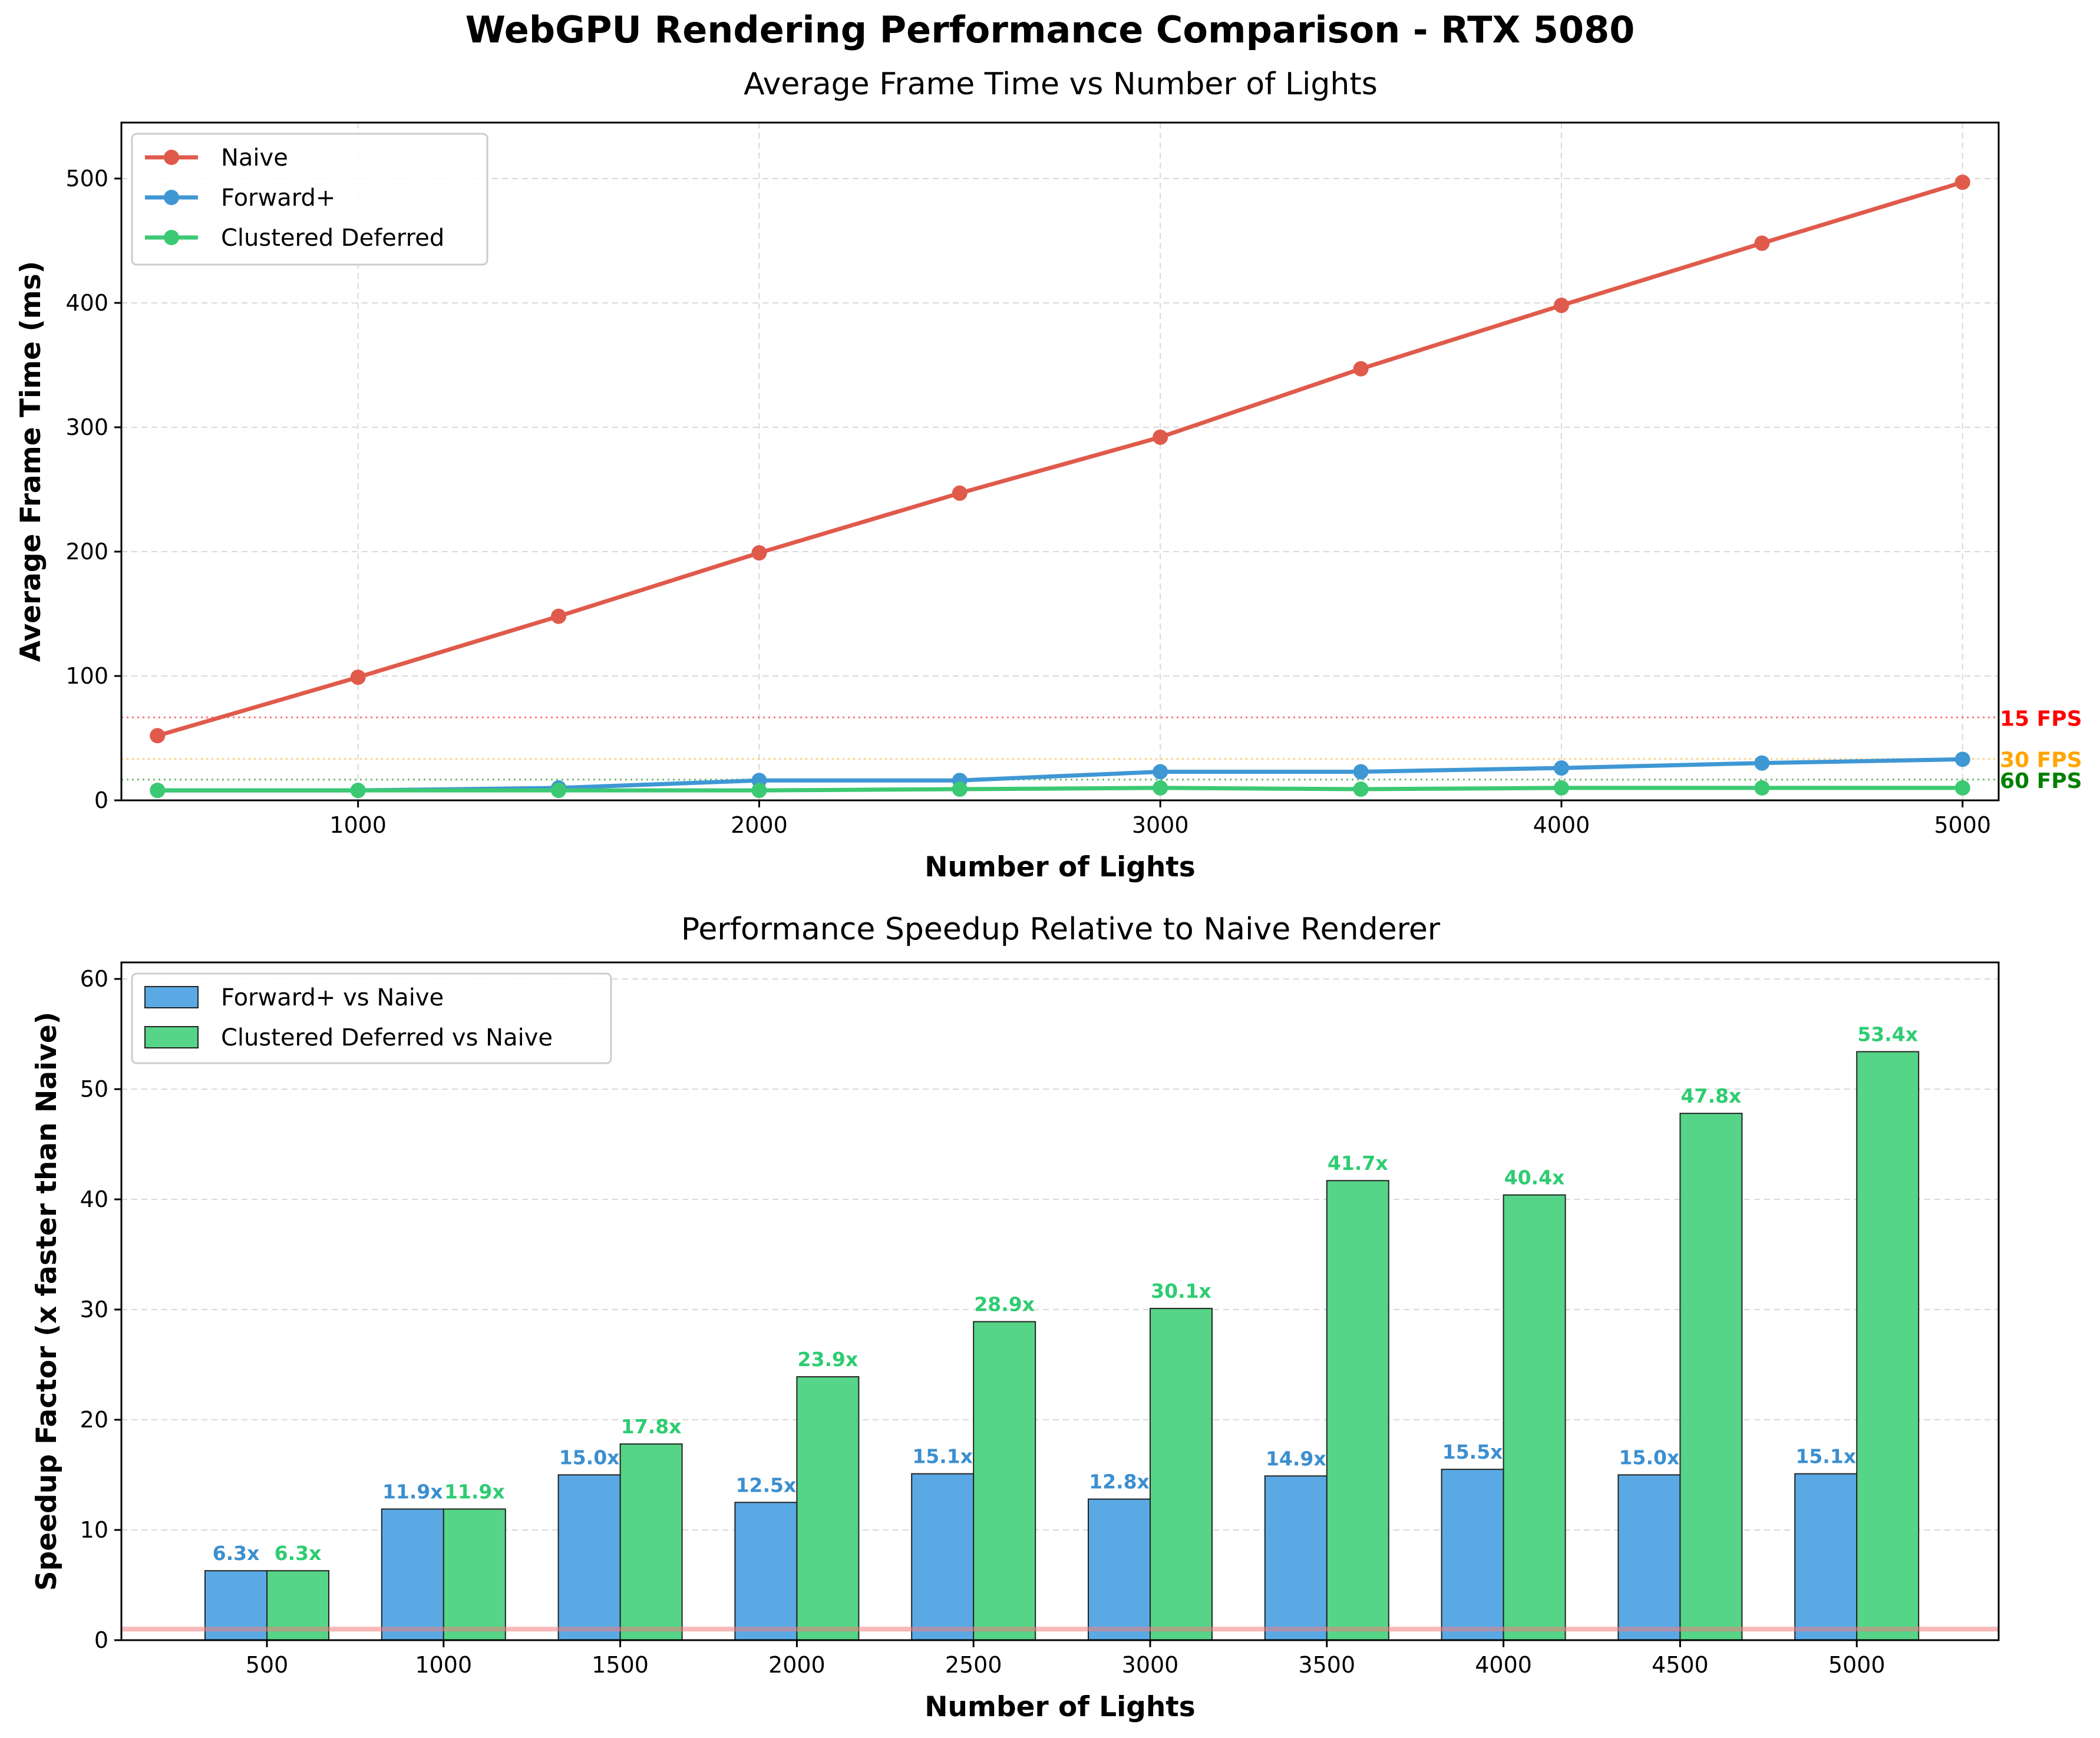  What do you see at coordinates (651, 1426) in the screenshot?
I see `bar-data-label: 17.8x` at bounding box center [651, 1426].